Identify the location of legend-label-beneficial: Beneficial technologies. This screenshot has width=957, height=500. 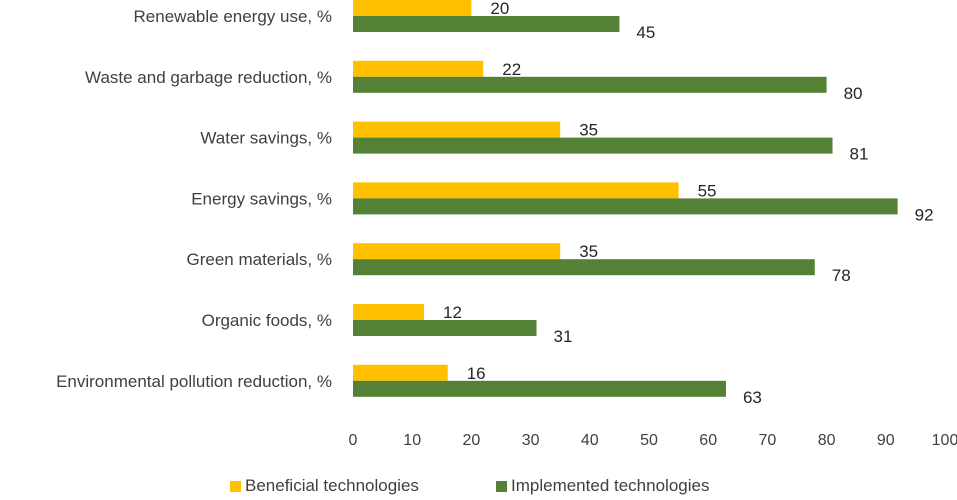
(332, 485).